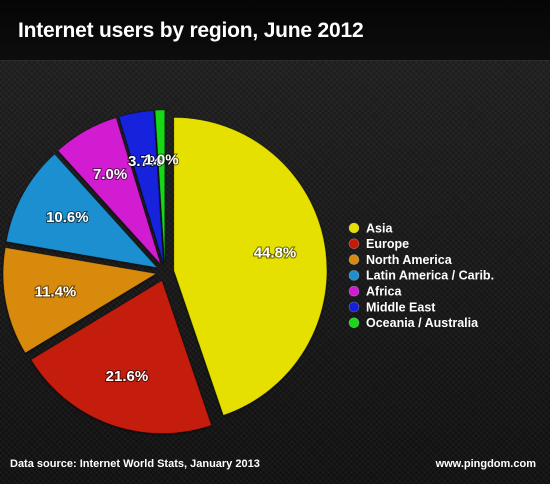  Describe the element at coordinates (80, 300) in the screenshot. I see `pie-slice-north-america` at that location.